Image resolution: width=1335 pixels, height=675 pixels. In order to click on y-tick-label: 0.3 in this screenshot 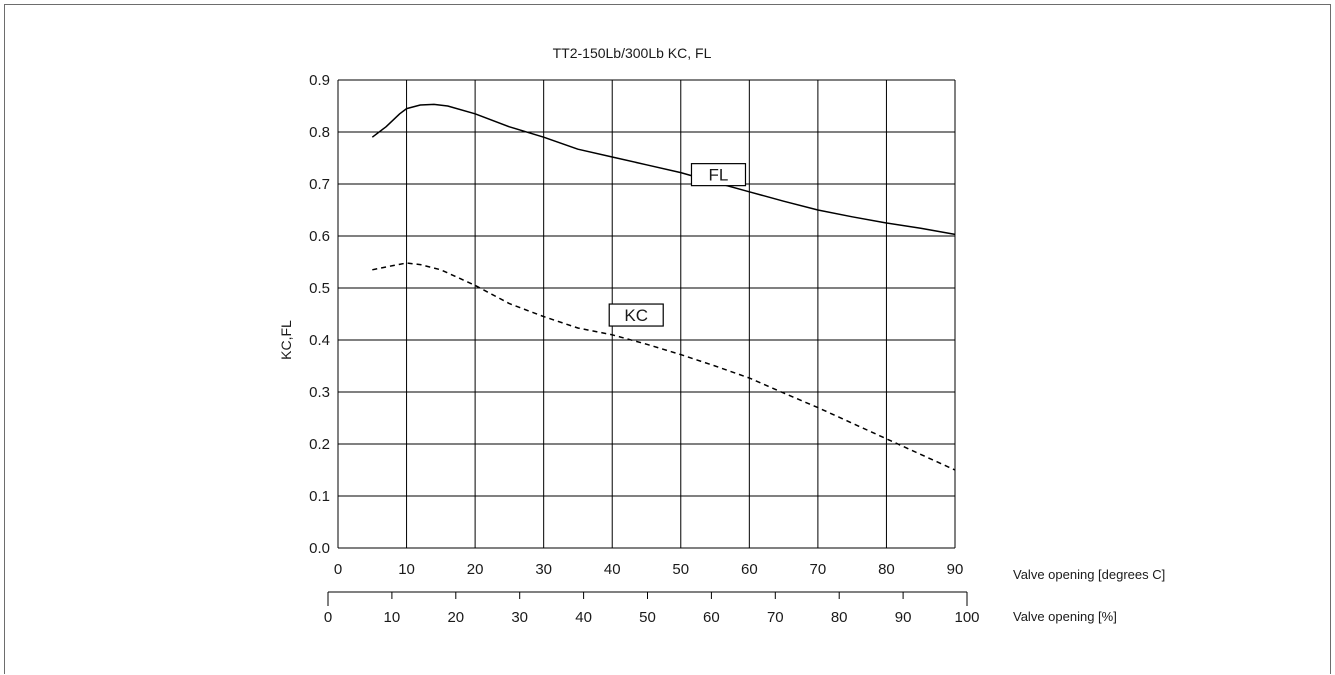, I will do `click(319, 392)`.